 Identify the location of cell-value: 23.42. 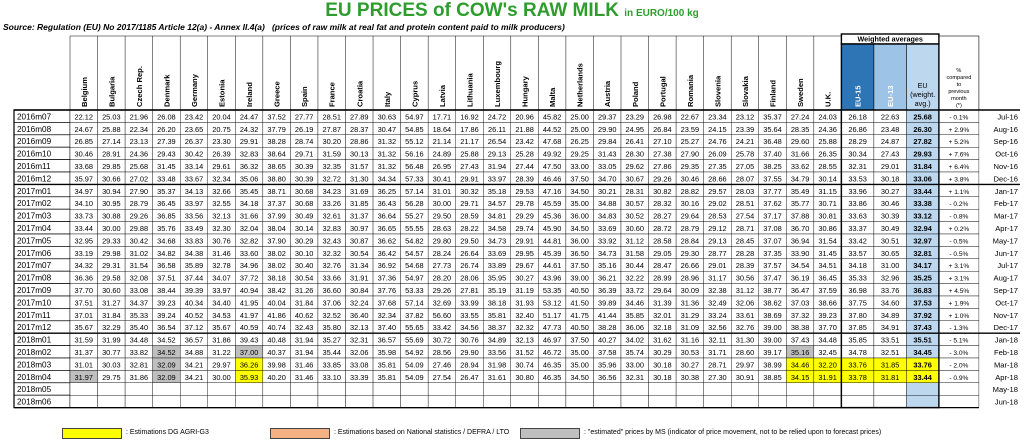
(524, 141).